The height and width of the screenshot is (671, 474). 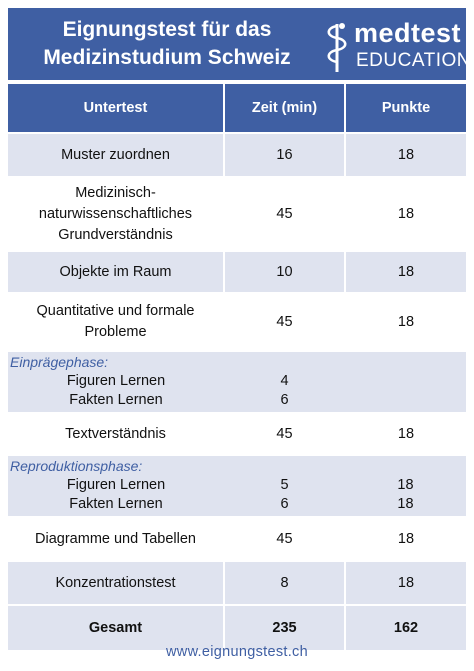 What do you see at coordinates (115, 234) in the screenshot?
I see `row-name-line: Grundverständnis` at bounding box center [115, 234].